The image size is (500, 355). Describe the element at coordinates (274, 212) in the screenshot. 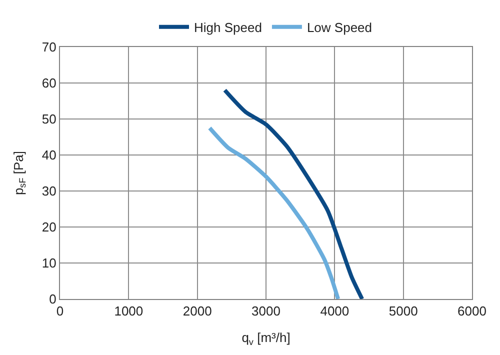

I see `line-series` at that location.